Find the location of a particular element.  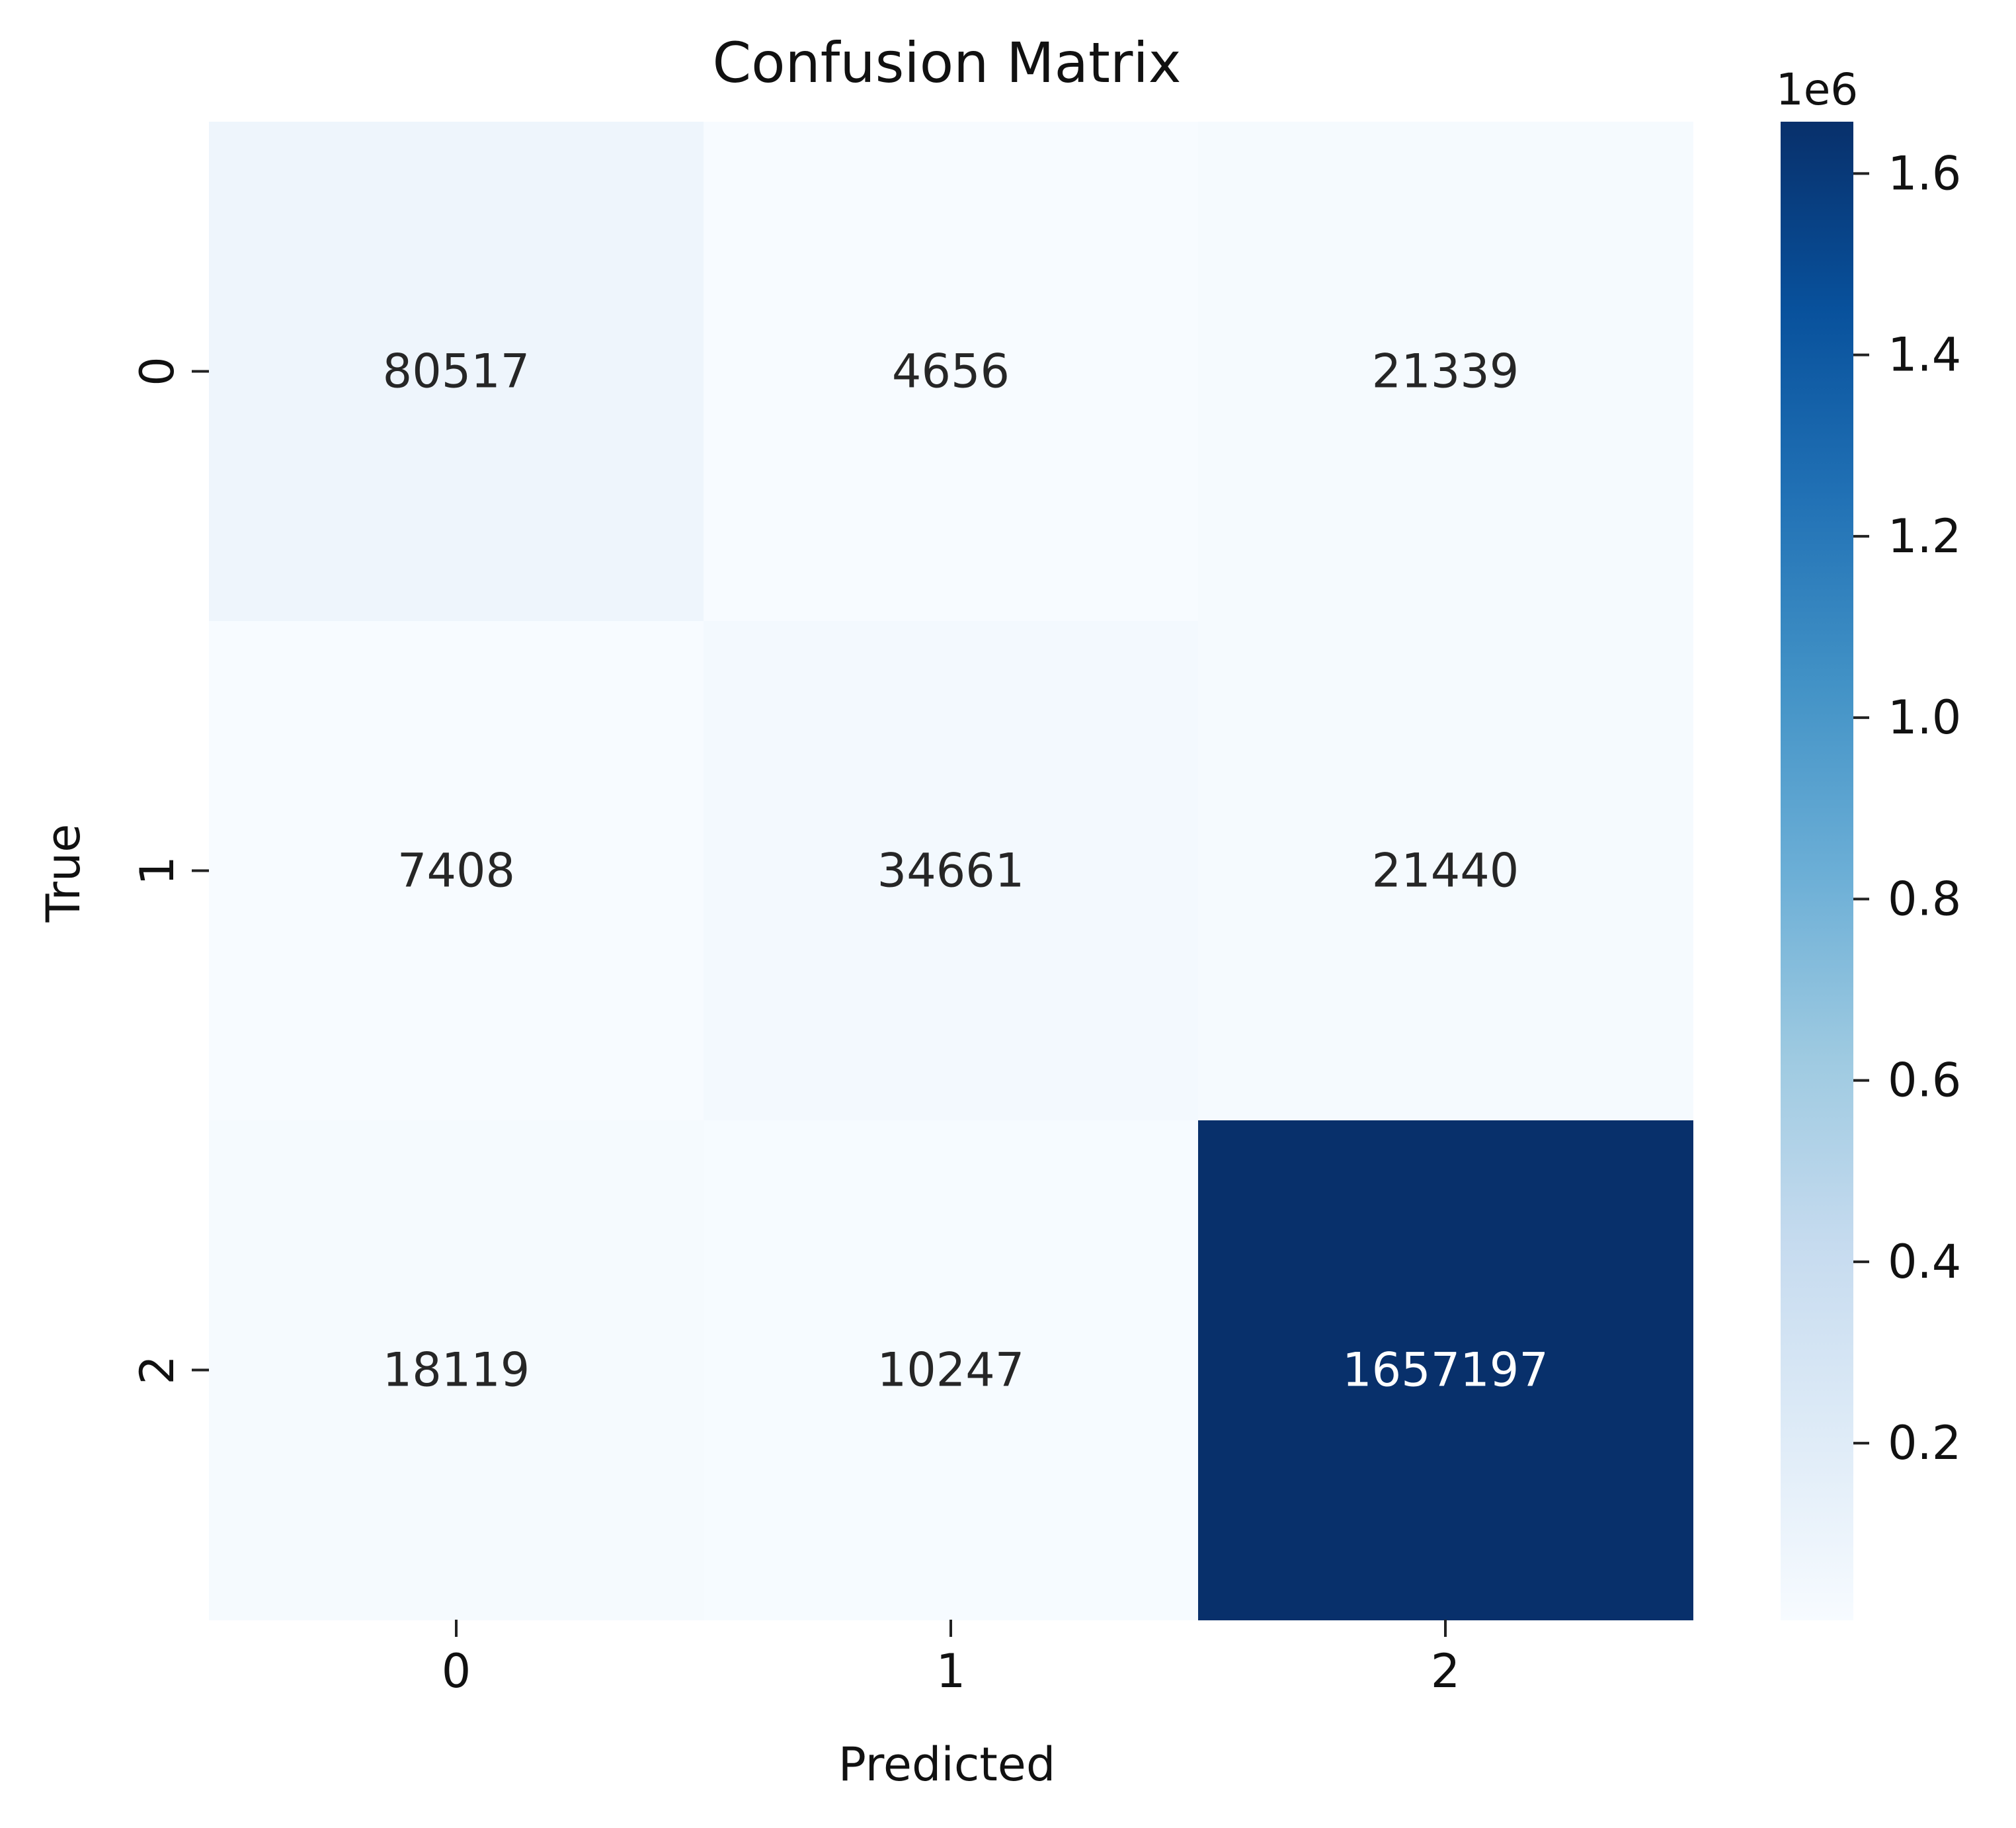

colorbar-tick-label: 1.0 is located at coordinates (1924, 717).